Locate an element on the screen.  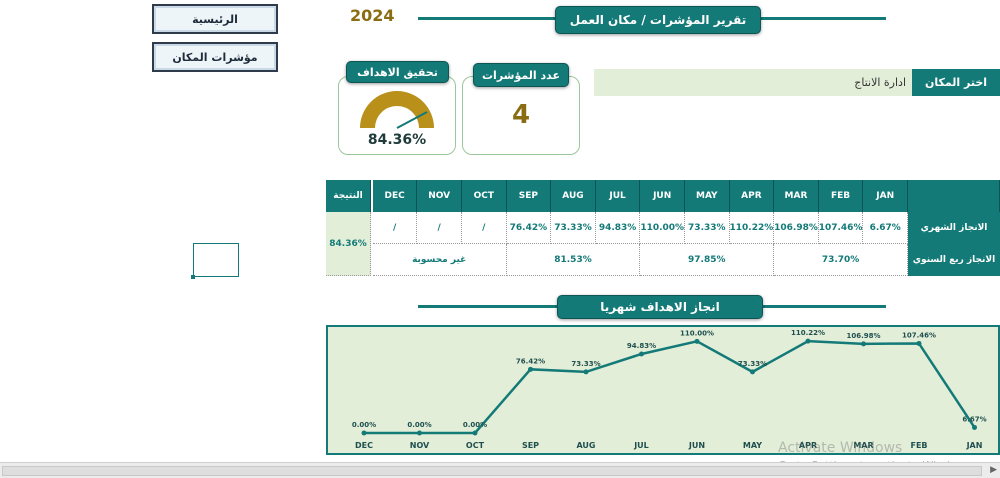
x-tick-label: JUN is located at coordinates (696, 445).